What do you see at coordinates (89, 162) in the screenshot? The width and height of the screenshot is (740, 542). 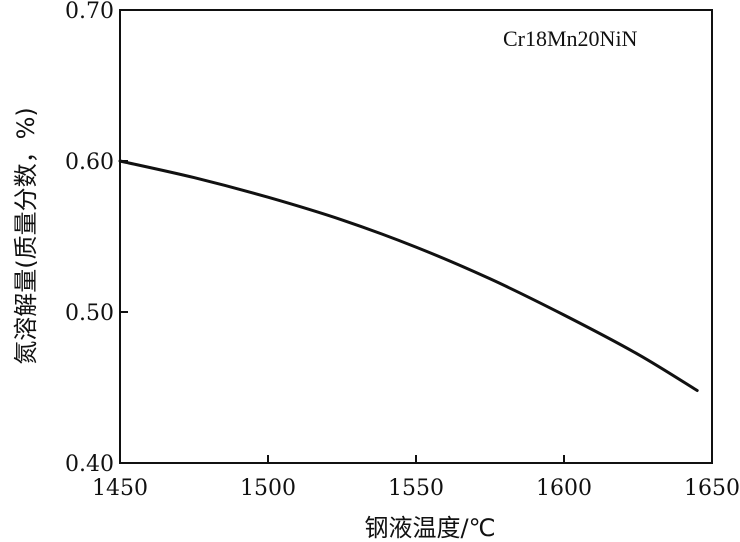 I see `y-tick-label: 0.60` at bounding box center [89, 162].